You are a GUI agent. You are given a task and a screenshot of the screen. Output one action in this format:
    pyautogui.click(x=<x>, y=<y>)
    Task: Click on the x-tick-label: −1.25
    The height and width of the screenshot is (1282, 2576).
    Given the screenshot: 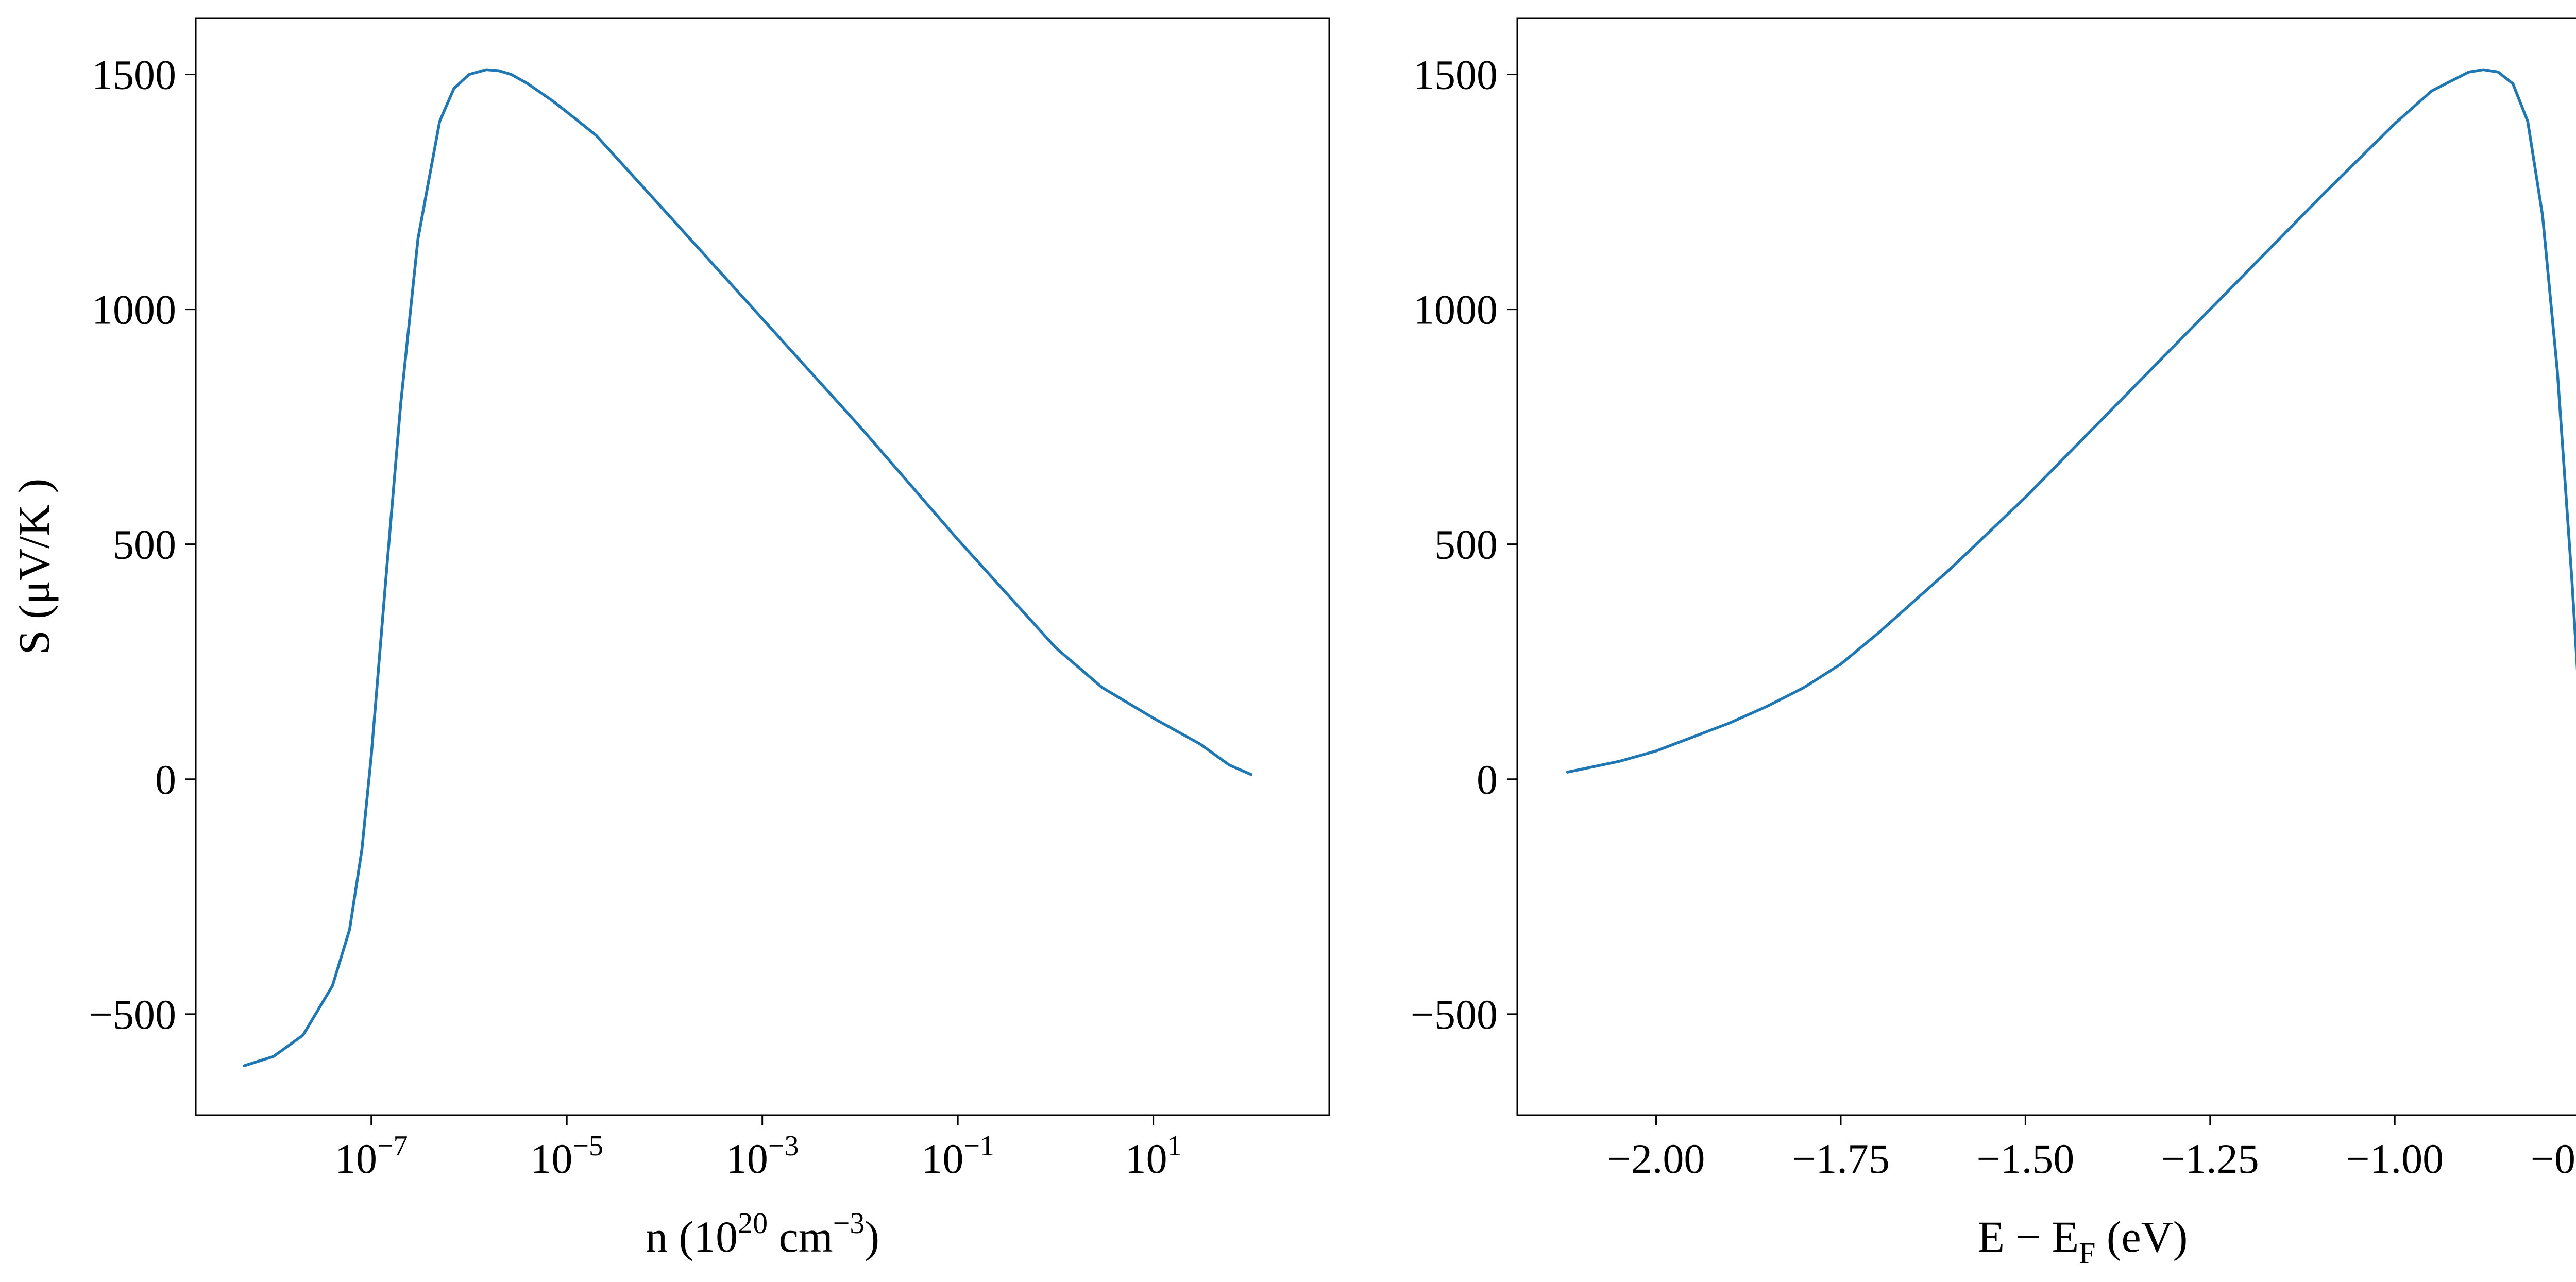 What is the action you would take?
    pyautogui.click(x=2210, y=1158)
    